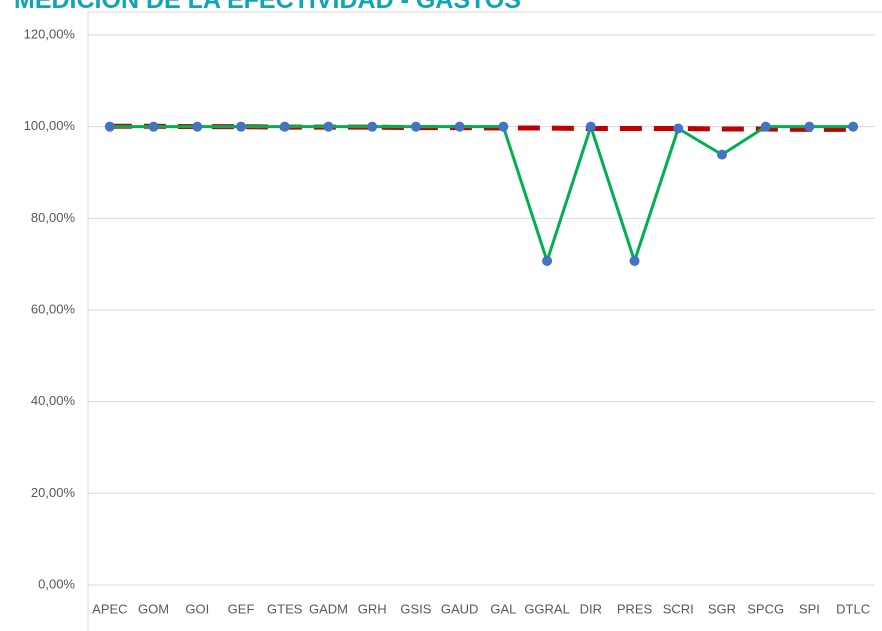 Image resolution: width=882 pixels, height=631 pixels. What do you see at coordinates (372, 608) in the screenshot?
I see `x-tick-label: GRH` at bounding box center [372, 608].